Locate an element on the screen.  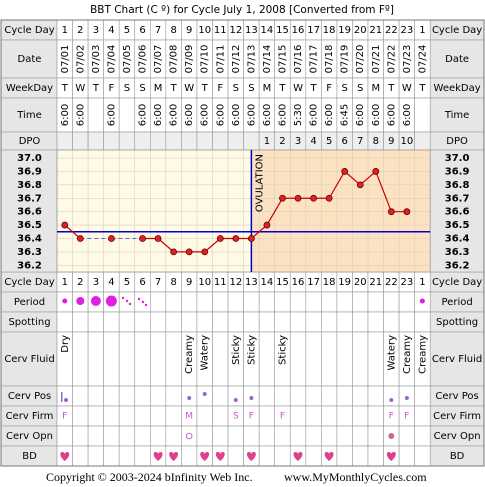
dpo: 8 is located at coordinates (376, 141).